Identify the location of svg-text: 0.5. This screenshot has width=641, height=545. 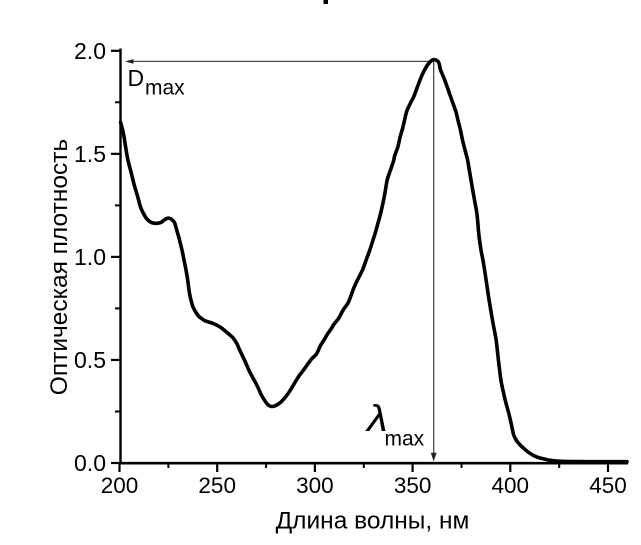
(90, 360).